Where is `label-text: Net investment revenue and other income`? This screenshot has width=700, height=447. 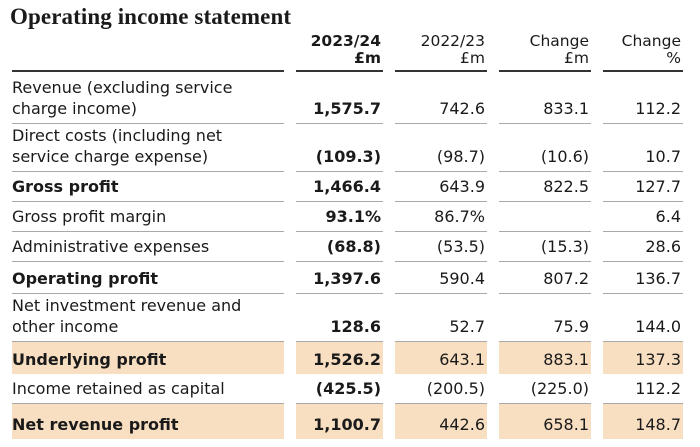
label-text: Net investment revenue and other income is located at coordinates (127, 316).